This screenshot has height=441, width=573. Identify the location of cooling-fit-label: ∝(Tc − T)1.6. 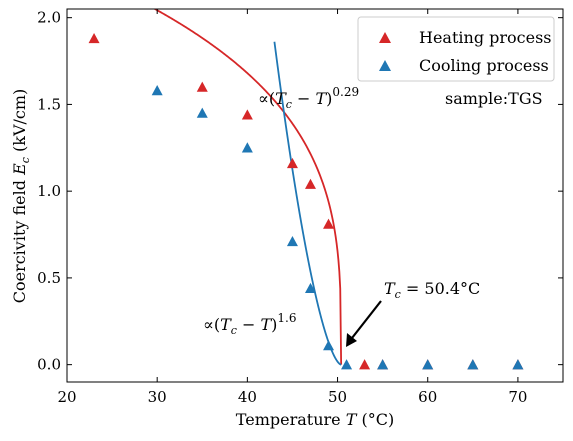
(250, 324).